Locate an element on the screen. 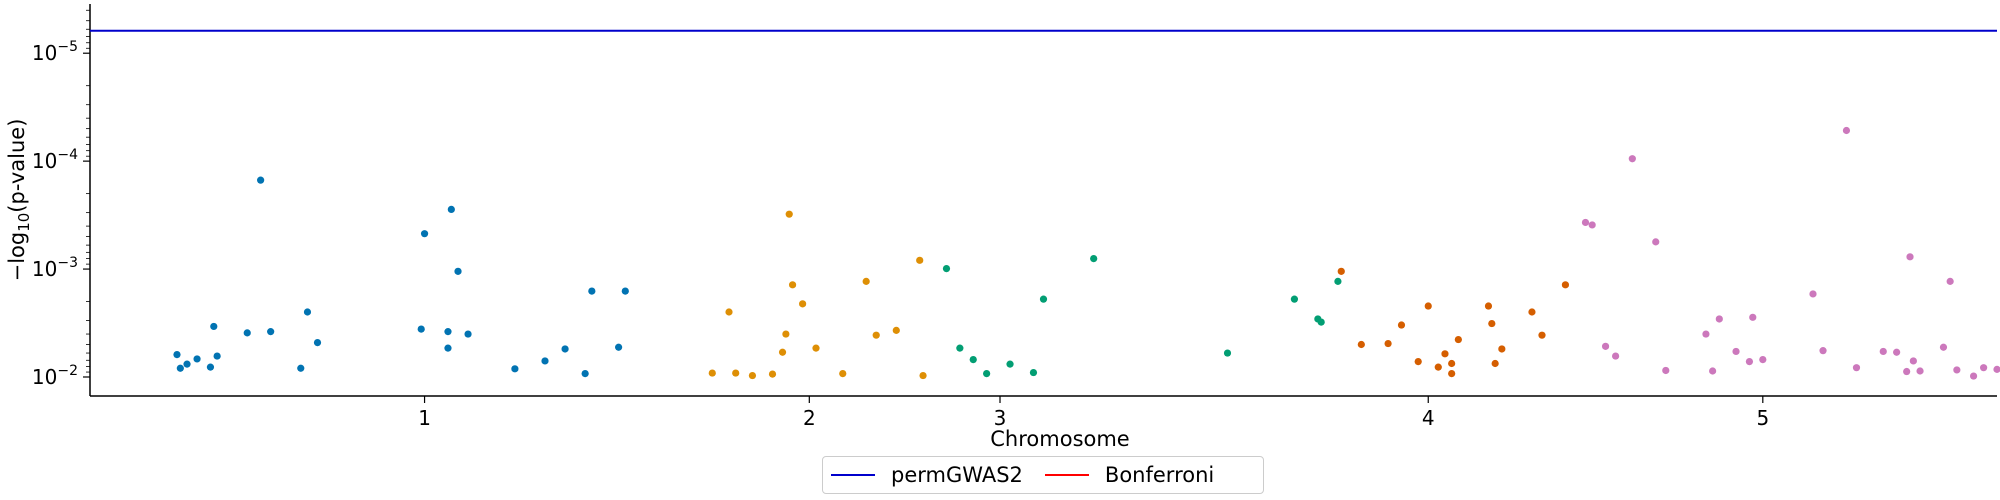 This screenshot has width=2000, height=500. threshold-lines is located at coordinates (1043, 30).